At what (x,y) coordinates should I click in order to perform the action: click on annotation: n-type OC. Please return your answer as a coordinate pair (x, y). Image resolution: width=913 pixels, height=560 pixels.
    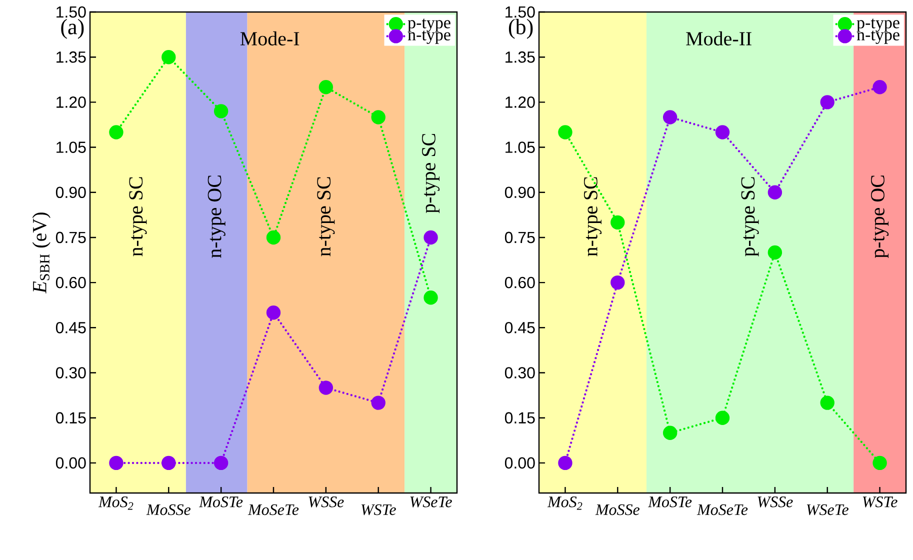
    Looking at the image, I should click on (217, 217).